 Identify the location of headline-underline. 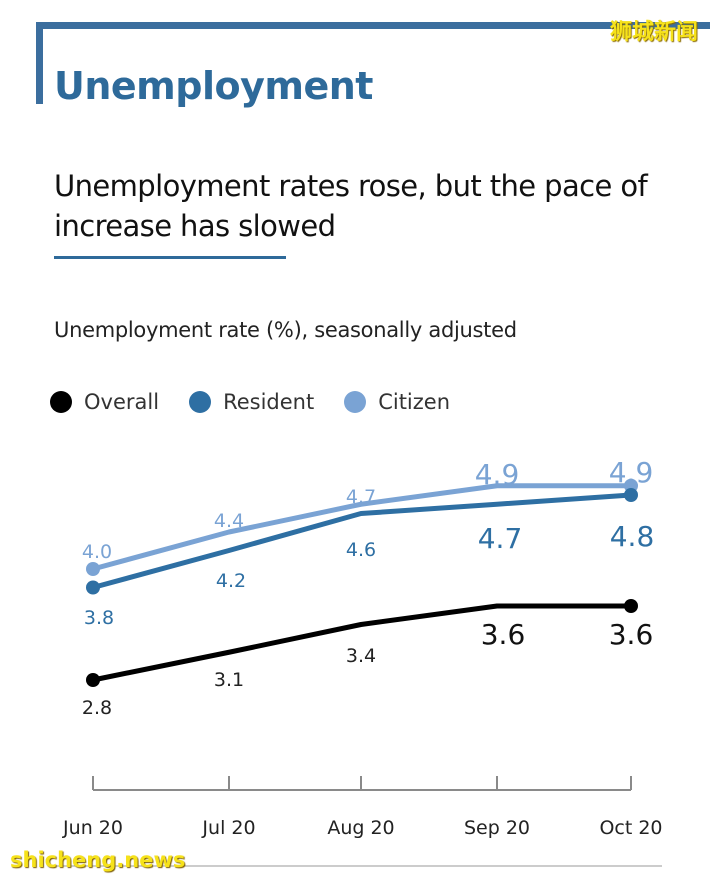
(170, 257).